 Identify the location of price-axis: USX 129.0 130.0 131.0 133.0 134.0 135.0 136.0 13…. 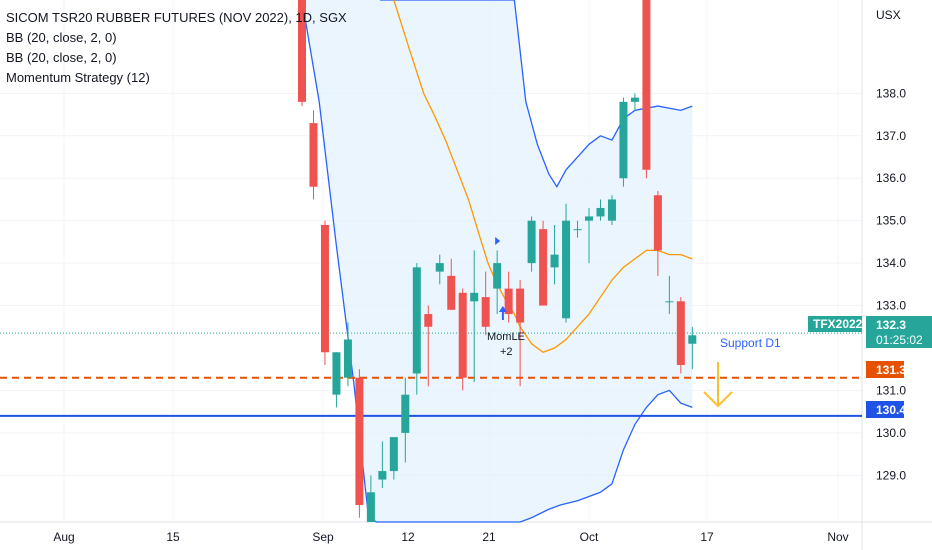
(891, 245).